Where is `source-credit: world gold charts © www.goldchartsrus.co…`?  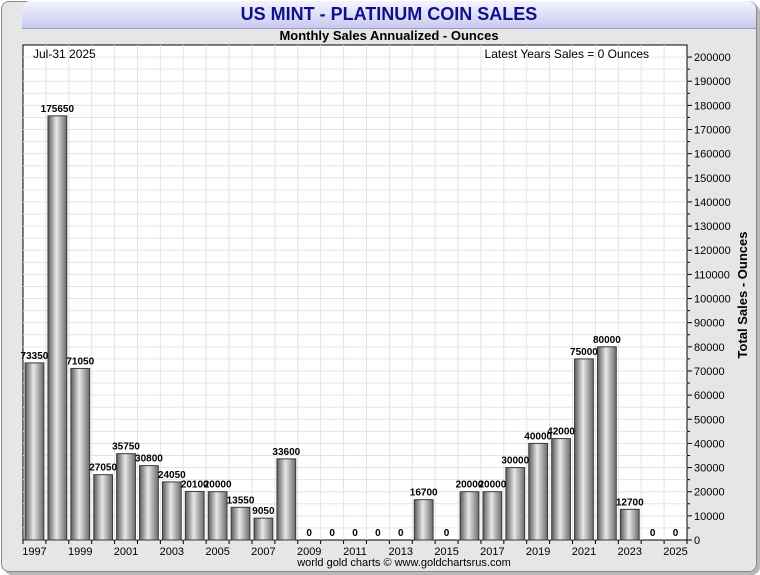
source-credit: world gold charts © www.goldchartsrus.co… is located at coordinates (404, 563).